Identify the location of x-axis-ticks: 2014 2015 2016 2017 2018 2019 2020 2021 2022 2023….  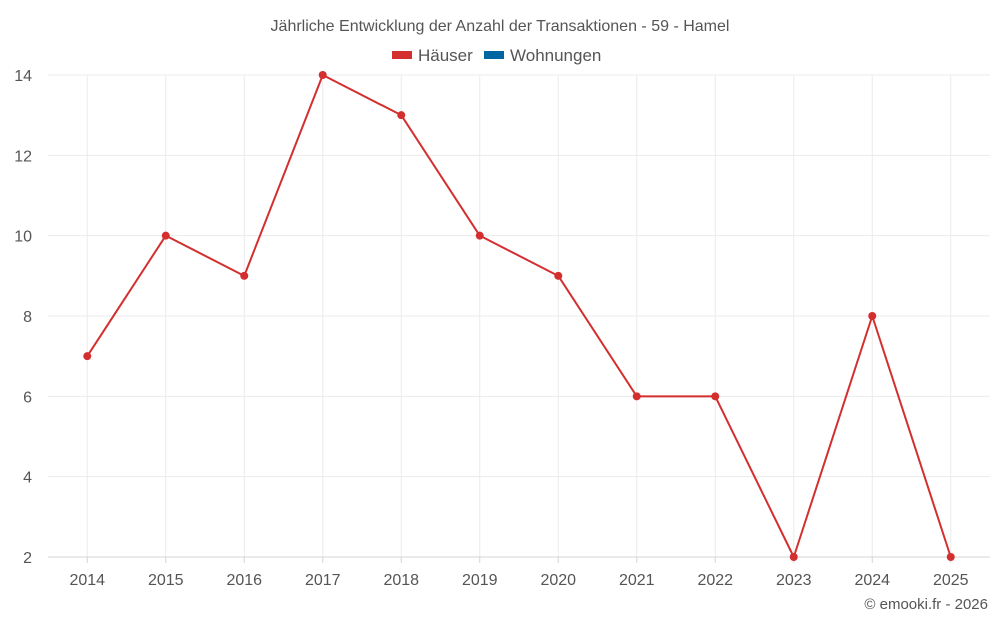
(519, 573).